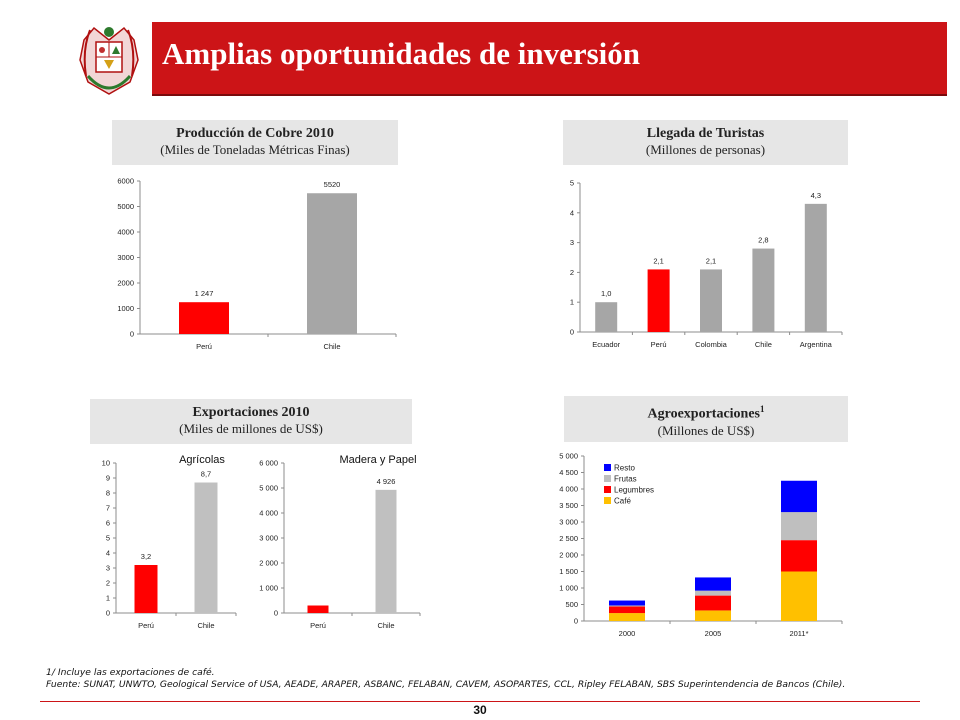 Image resolution: width=960 pixels, height=720 pixels. Describe the element at coordinates (202, 460) in the screenshot. I see `exports-agricolas-title: Agrícolas` at that location.